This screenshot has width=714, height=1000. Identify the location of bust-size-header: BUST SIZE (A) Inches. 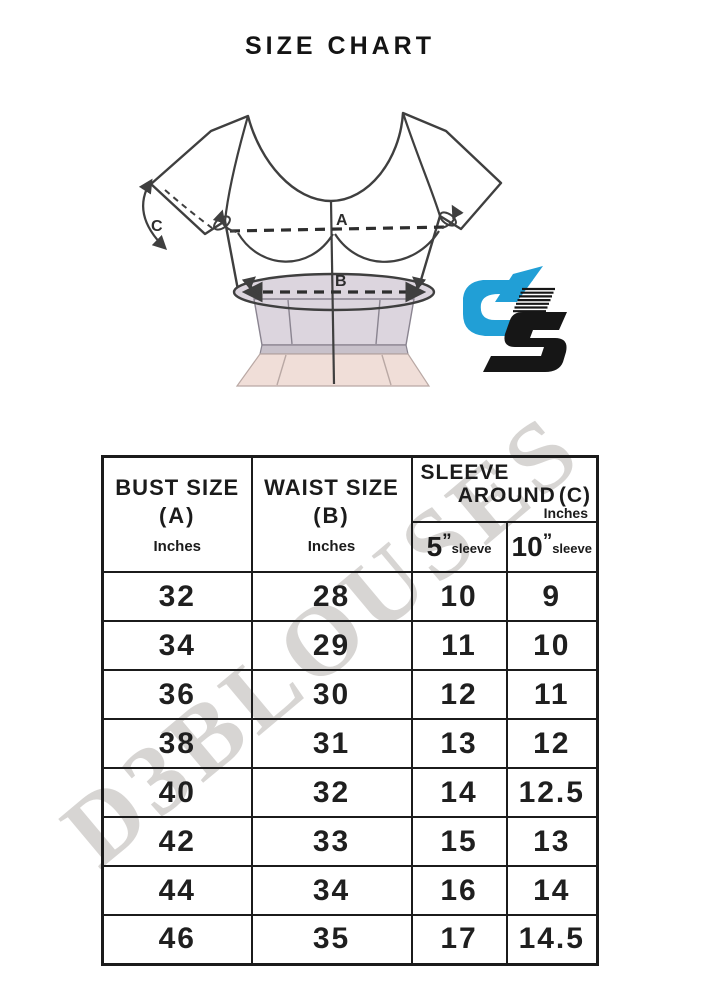
(177, 514).